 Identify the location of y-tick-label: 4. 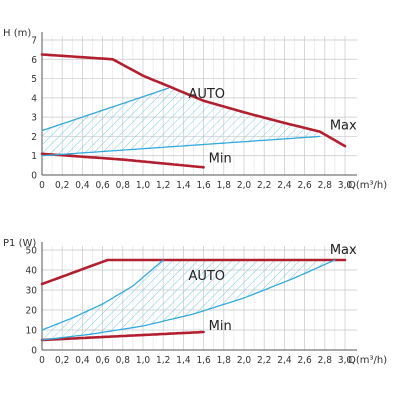
(34, 98).